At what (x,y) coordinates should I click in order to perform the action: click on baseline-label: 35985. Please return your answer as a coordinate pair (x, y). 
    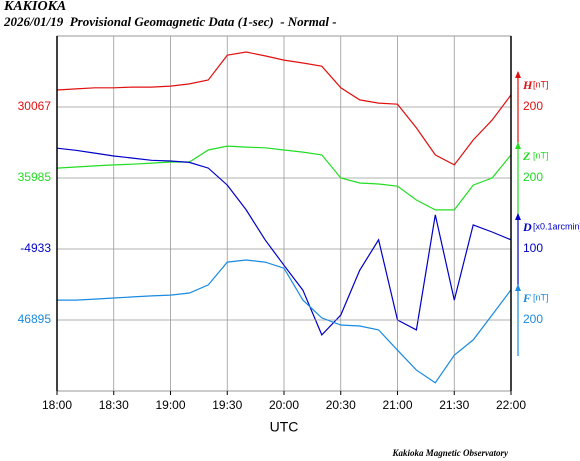
    Looking at the image, I should click on (35, 177).